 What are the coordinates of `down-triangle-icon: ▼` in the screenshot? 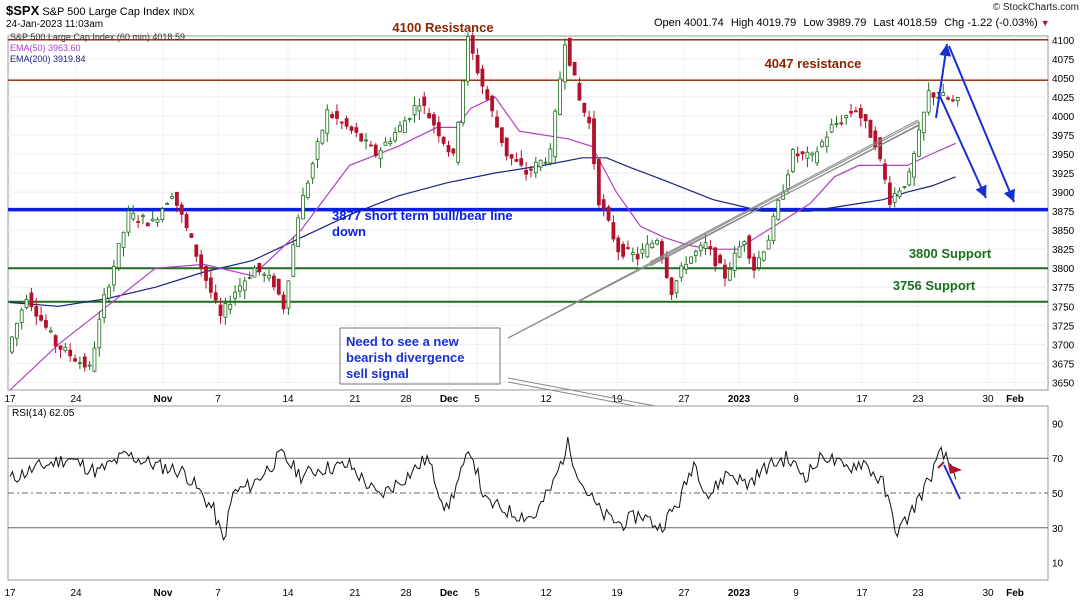 It's located at (1045, 23).